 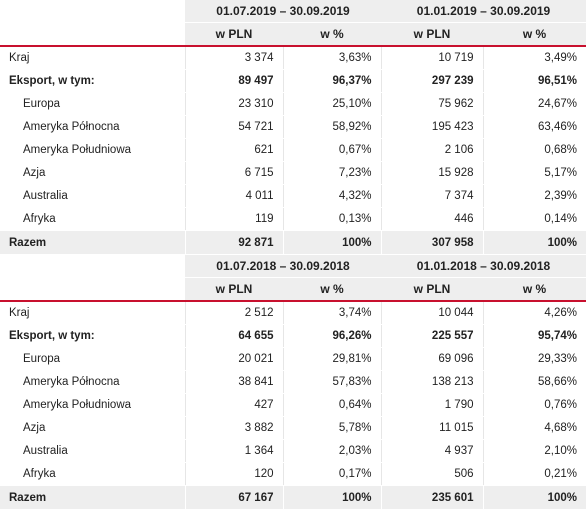 I want to click on value-cell: 54 721, so click(x=233, y=127).